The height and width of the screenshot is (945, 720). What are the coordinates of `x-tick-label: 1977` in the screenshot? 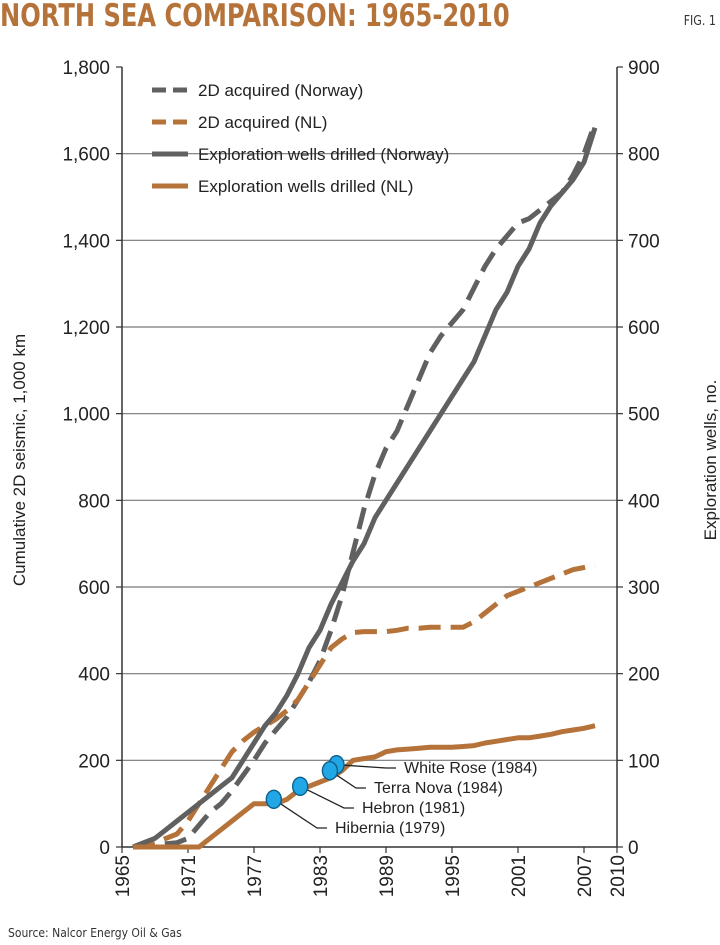 It's located at (255, 876).